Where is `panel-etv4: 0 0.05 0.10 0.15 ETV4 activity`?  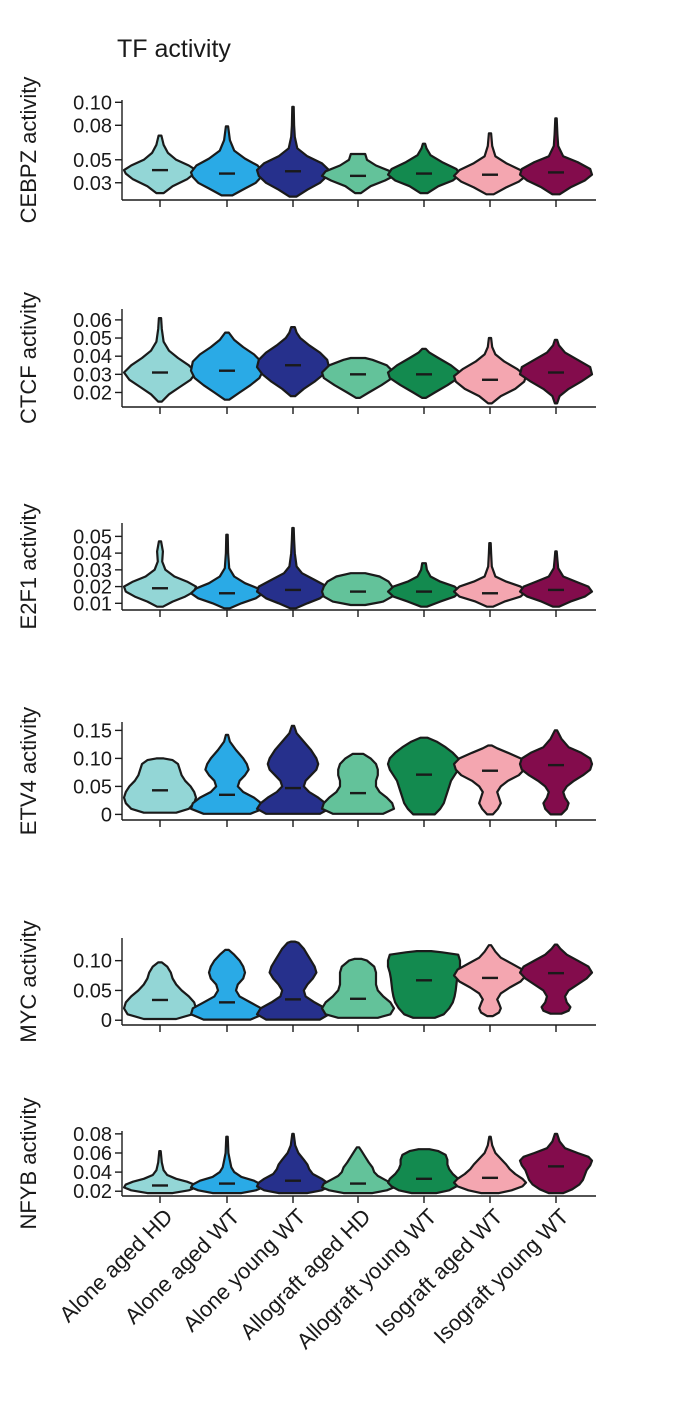
panel-etv4: 0 0.05 0.10 0.15 ETV4 activity is located at coordinates (306, 771).